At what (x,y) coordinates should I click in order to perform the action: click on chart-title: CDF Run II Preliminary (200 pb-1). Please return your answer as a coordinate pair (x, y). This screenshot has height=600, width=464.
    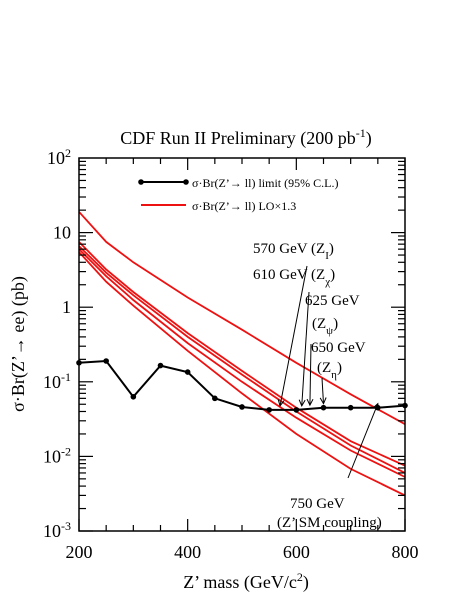
    Looking at the image, I should click on (246, 137).